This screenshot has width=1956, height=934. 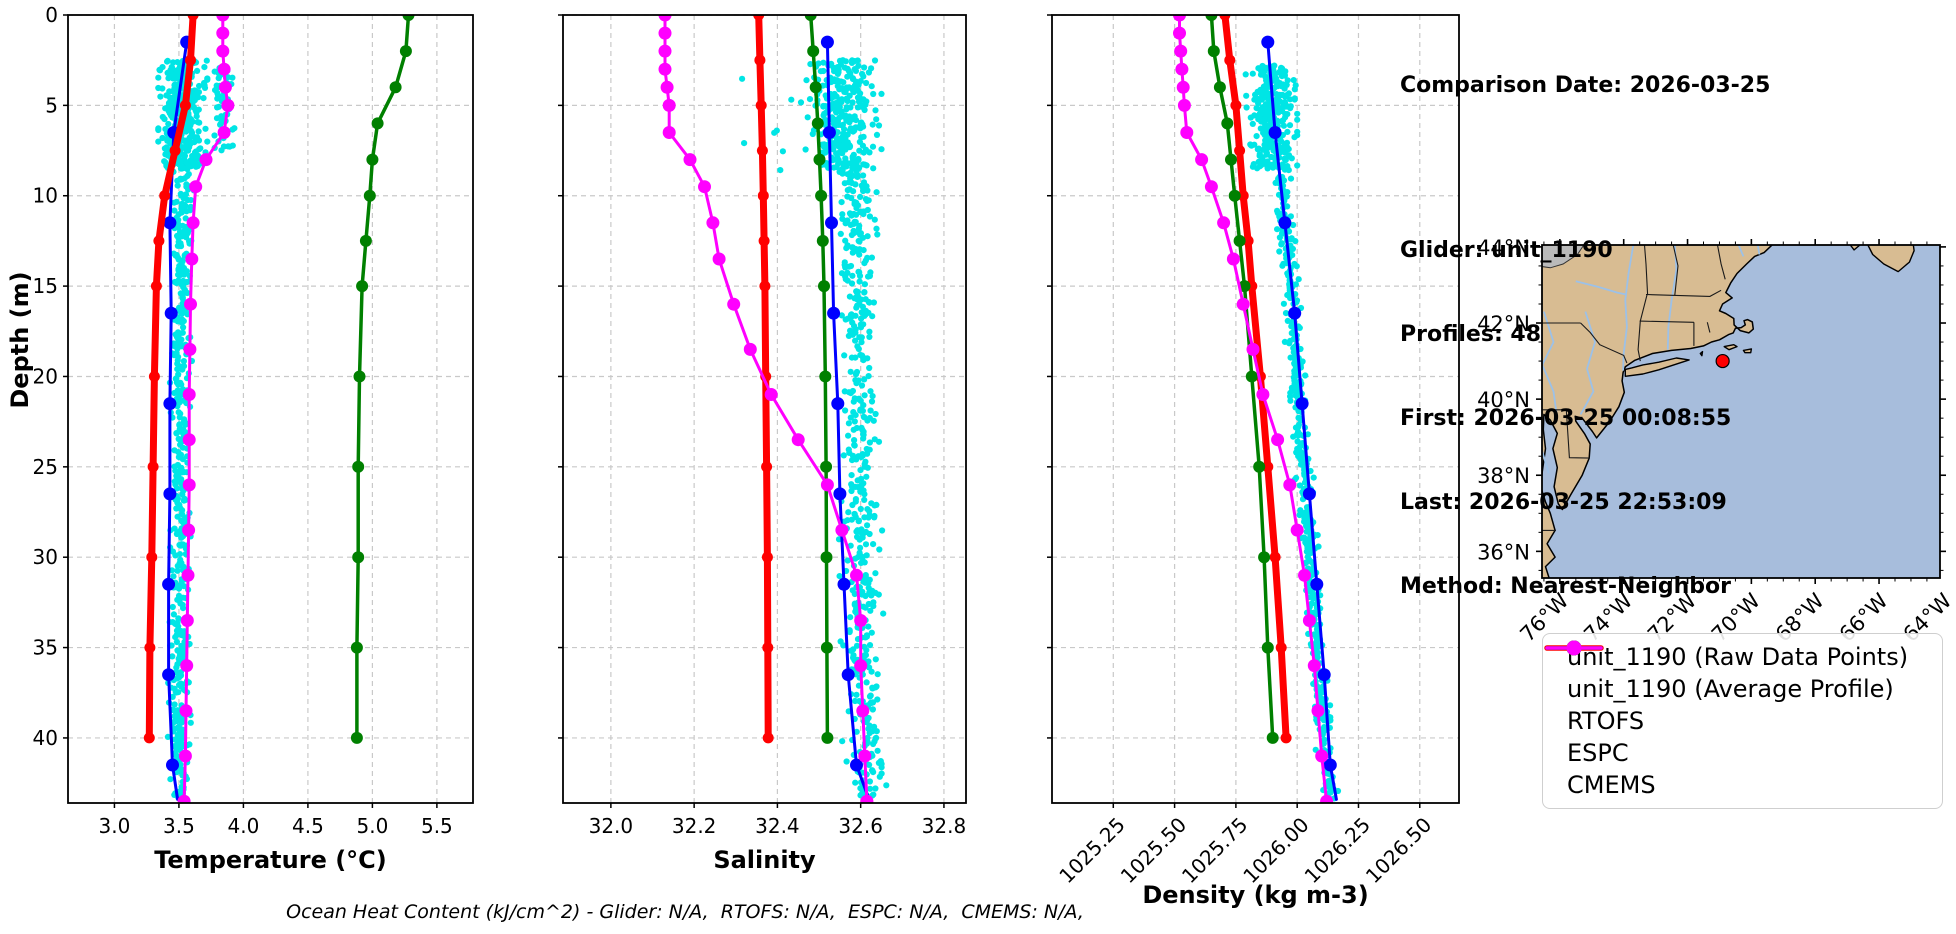 I want to click on legend-label-raw: unit_1190 (Raw Data Points), so click(x=1738, y=657).